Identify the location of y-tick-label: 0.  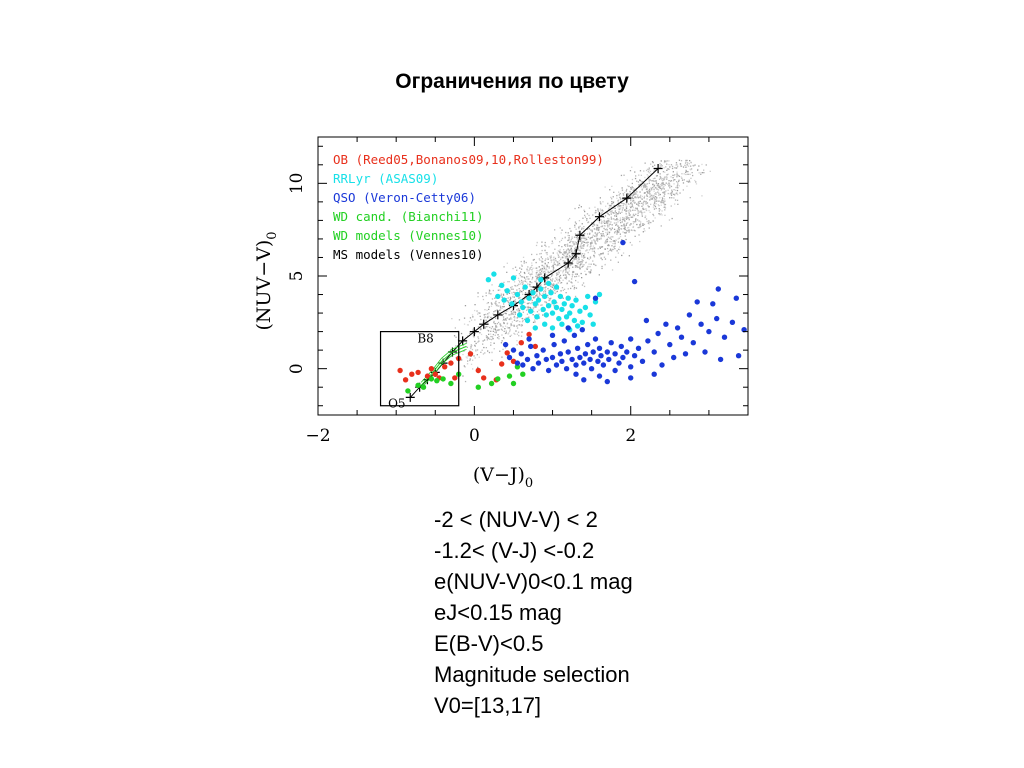
(297, 368).